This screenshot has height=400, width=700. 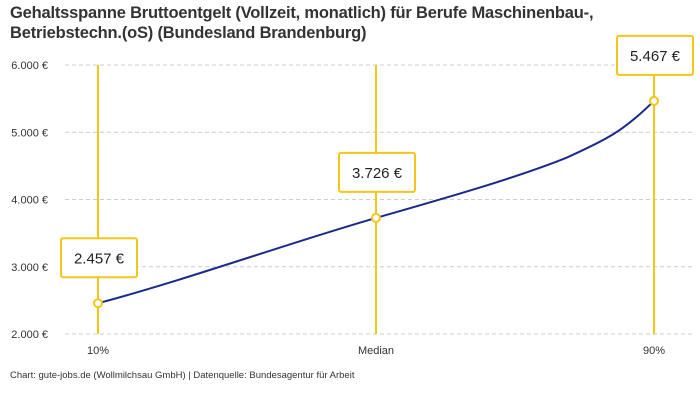 I want to click on y-tick-label: 5.000 €, so click(x=29, y=133).